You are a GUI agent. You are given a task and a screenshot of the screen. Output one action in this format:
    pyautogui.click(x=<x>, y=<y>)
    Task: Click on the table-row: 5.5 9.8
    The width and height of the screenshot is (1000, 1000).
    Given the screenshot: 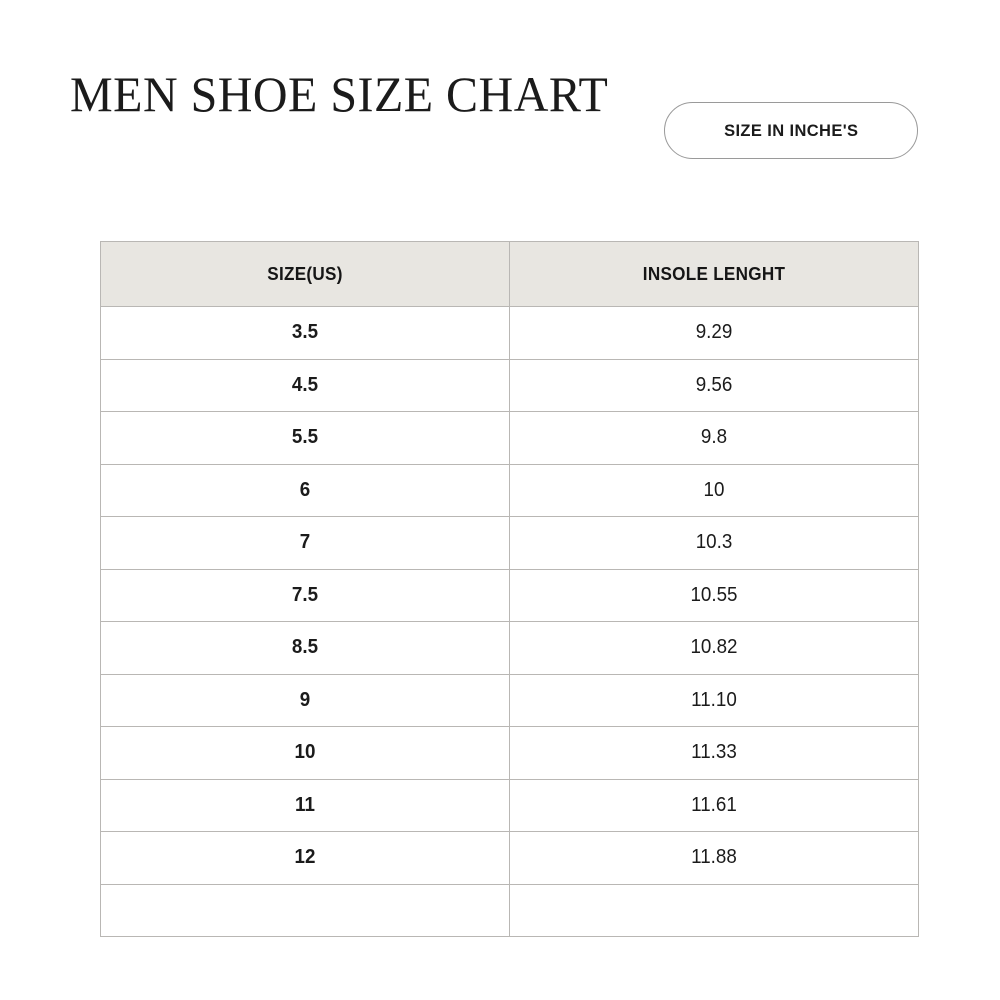 What is the action you would take?
    pyautogui.click(x=509, y=438)
    